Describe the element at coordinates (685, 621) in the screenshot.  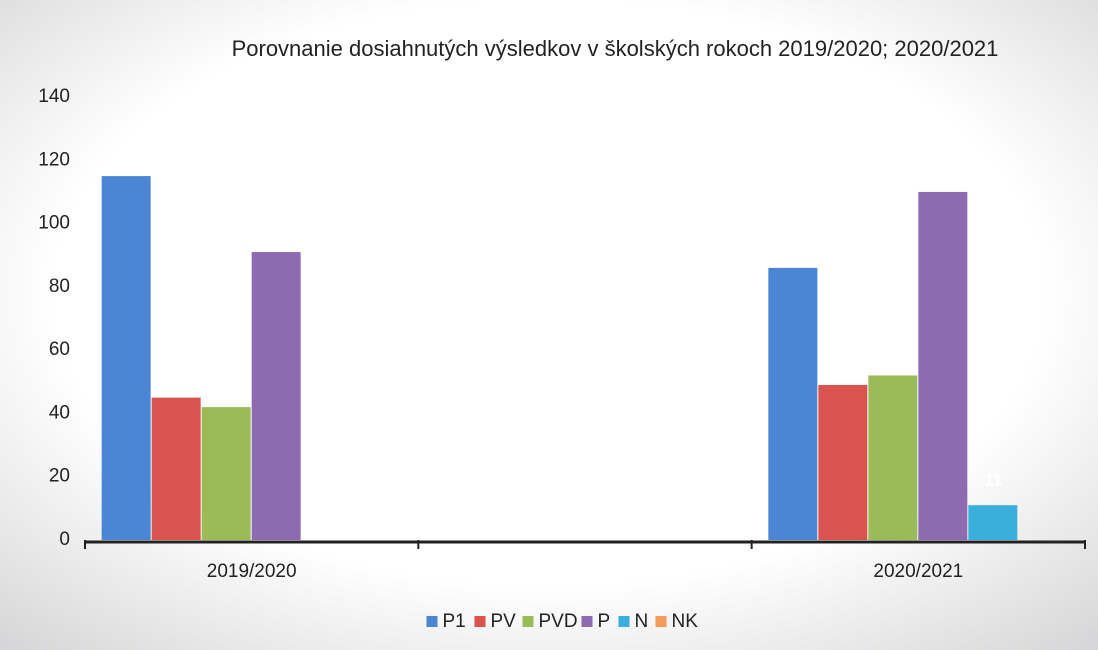
I see `legend-label: NK` at that location.